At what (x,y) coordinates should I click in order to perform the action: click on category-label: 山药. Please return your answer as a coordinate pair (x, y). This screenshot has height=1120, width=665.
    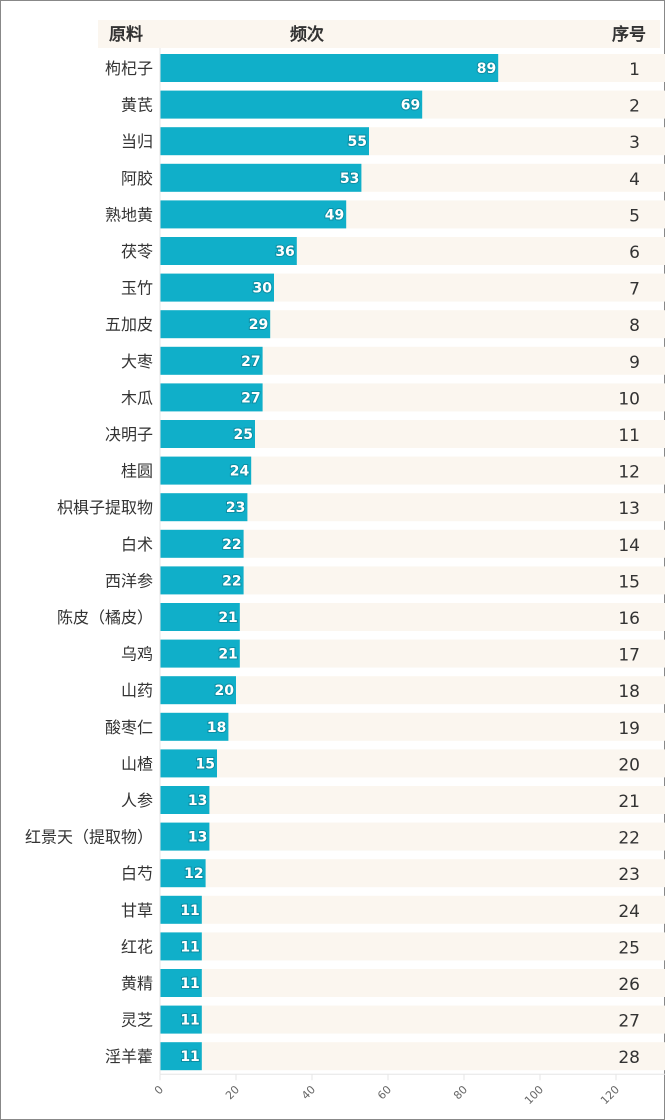
    Looking at the image, I should click on (137, 690).